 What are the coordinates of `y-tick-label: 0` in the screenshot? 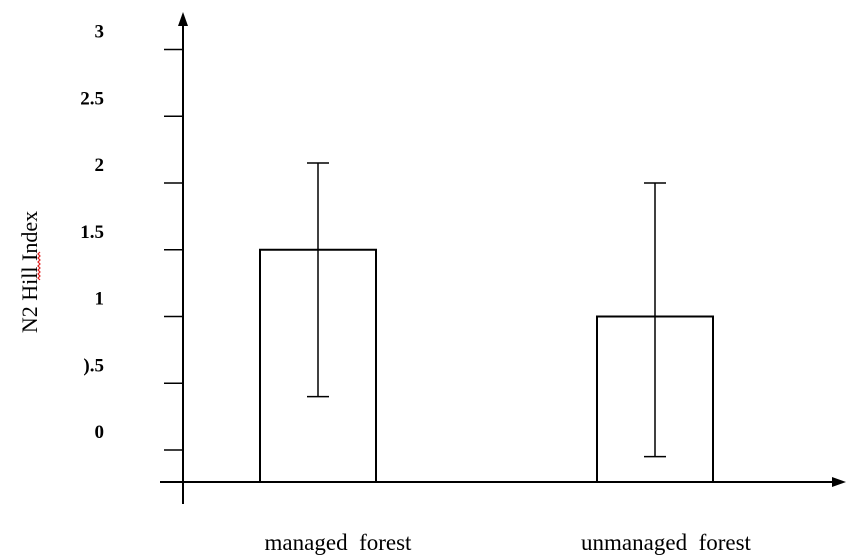 It's located at (100, 432).